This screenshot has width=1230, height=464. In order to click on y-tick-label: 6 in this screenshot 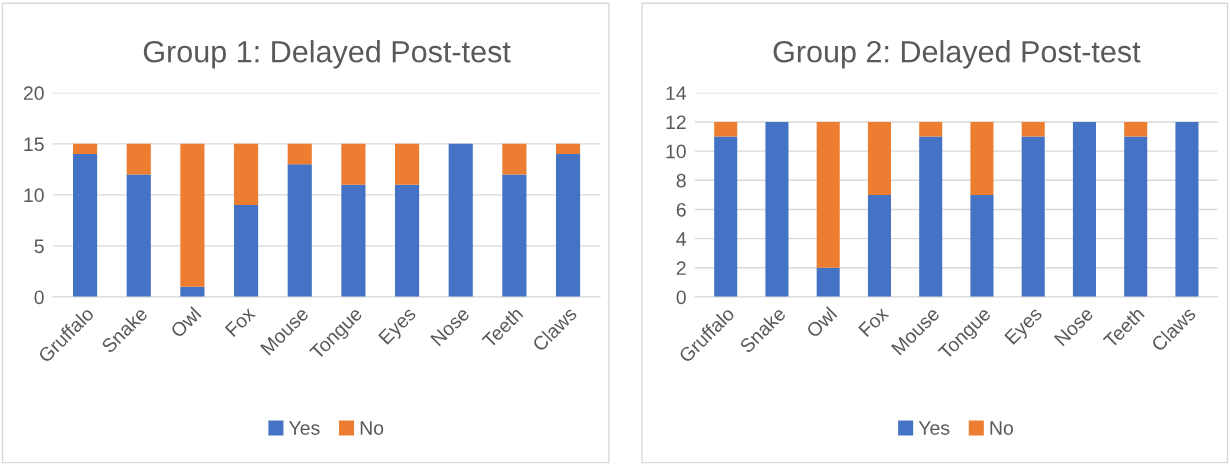, I will do `click(681, 209)`.